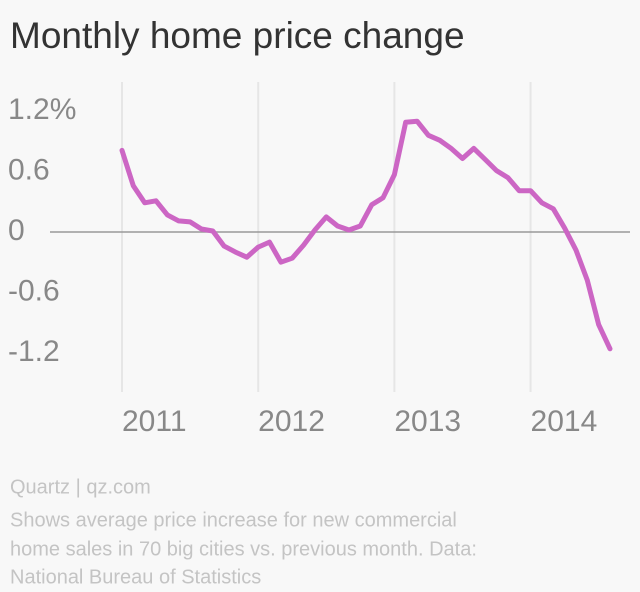 The image size is (640, 592). I want to click on source: Quartz | qz.com, so click(80, 487).